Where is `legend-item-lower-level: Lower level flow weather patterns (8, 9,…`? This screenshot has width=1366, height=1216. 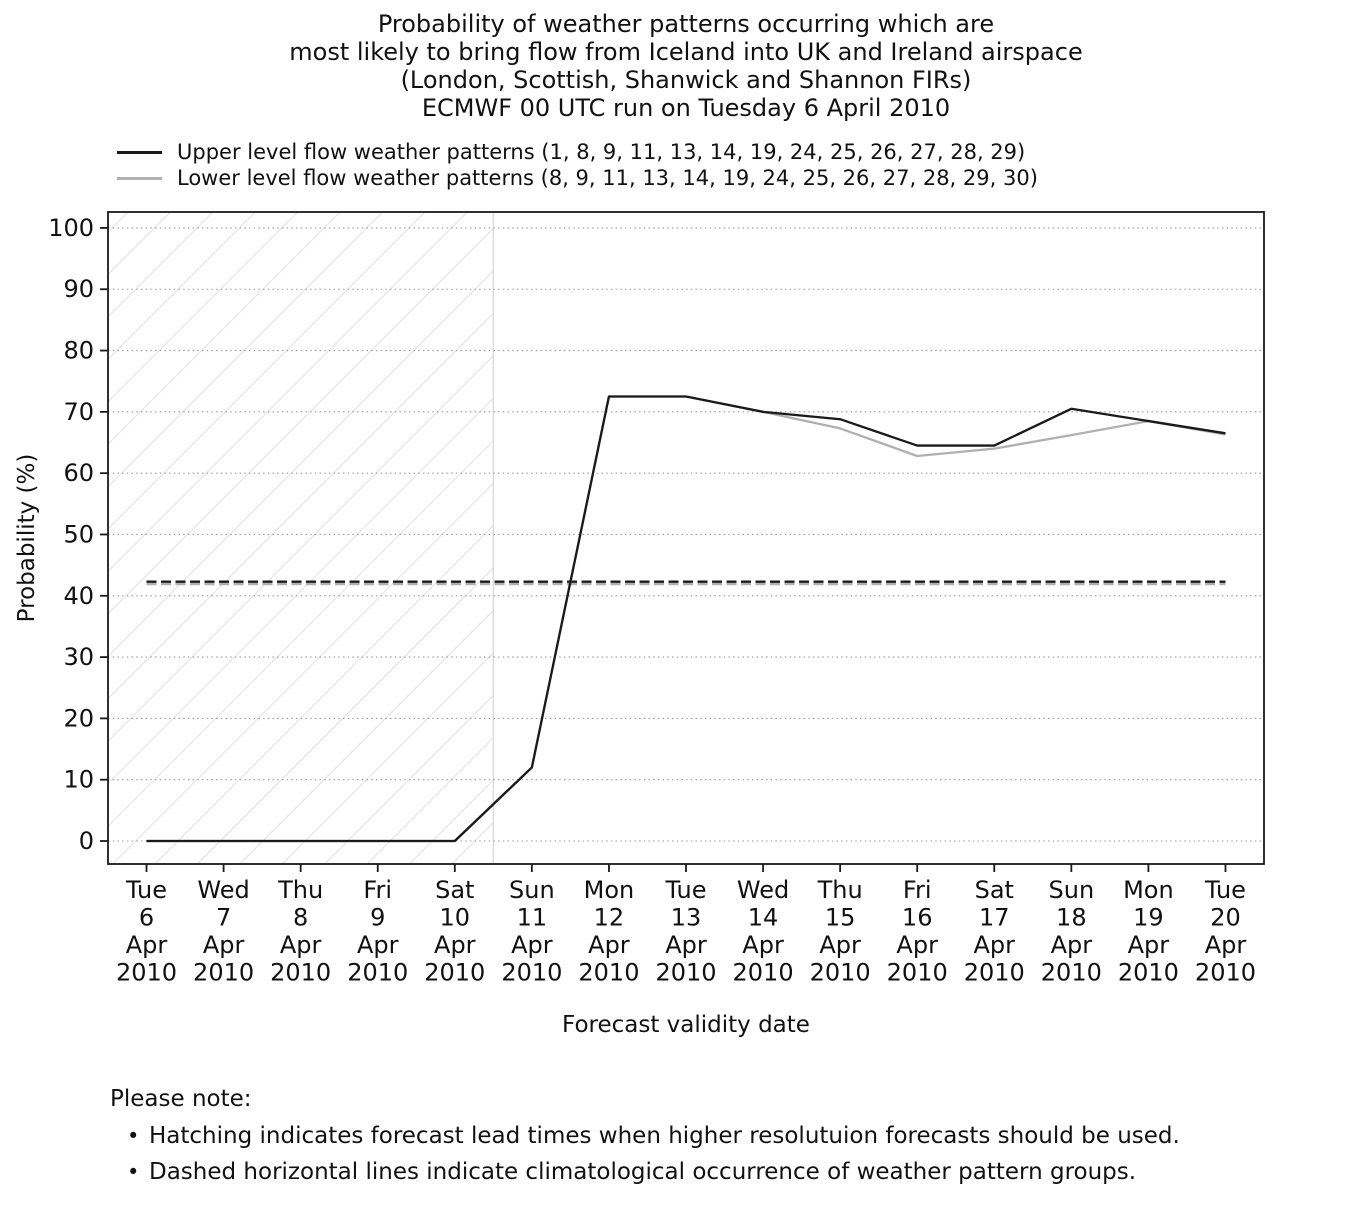 legend-item-lower-level: Lower level flow weather patterns (8, 9,… is located at coordinates (577, 178).